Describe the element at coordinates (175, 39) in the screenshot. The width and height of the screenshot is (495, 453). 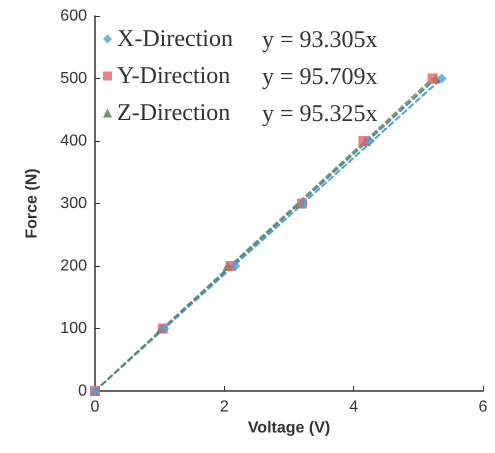
I see `legend-label: X-Direction` at that location.